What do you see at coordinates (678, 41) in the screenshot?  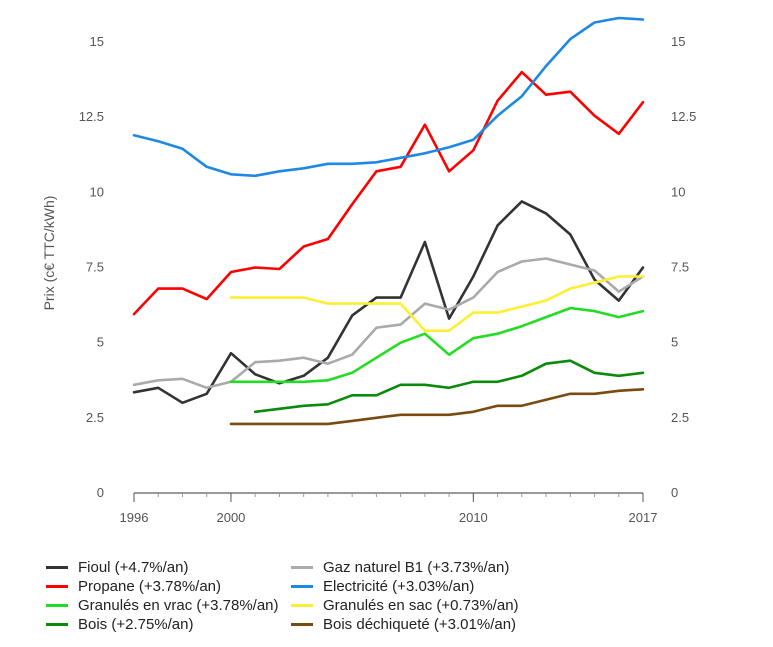 I see `y-tick-label-right: 15` at bounding box center [678, 41].